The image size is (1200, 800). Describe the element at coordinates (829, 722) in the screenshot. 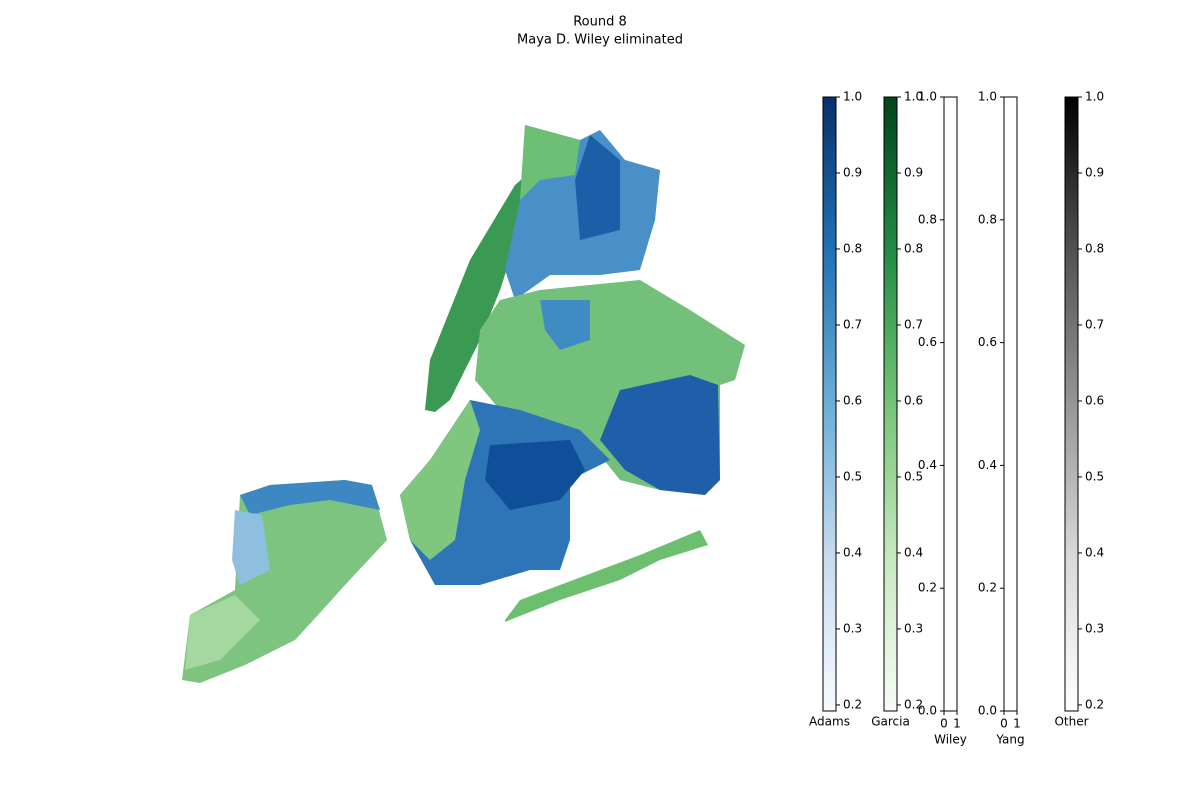

I see `colorbar-label: Adams` at that location.